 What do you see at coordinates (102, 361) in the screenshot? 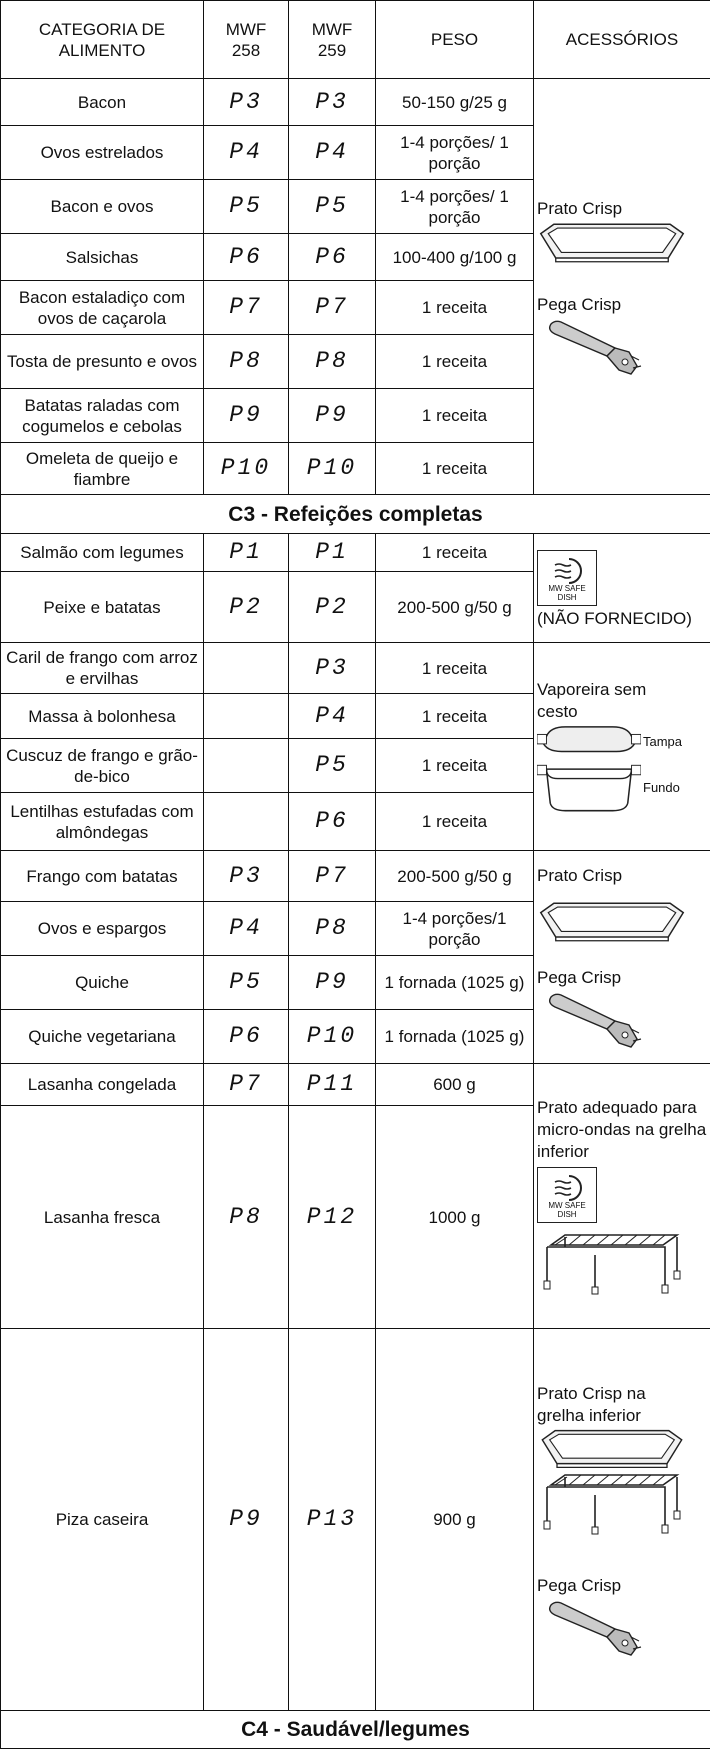
I see `food-name: Tosta de presunto e ovos` at bounding box center [102, 361].